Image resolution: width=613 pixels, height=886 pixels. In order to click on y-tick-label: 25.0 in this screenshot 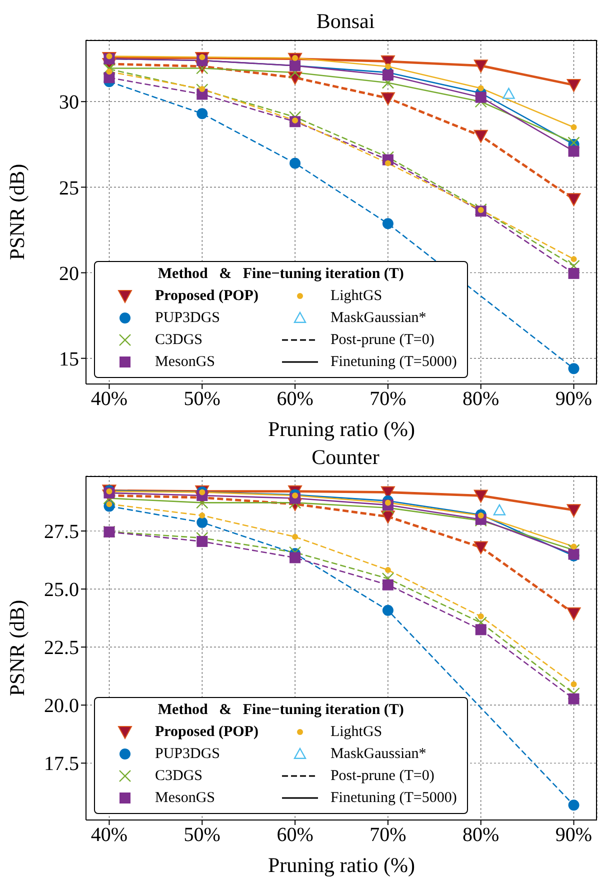, I will do `click(61, 590)`.